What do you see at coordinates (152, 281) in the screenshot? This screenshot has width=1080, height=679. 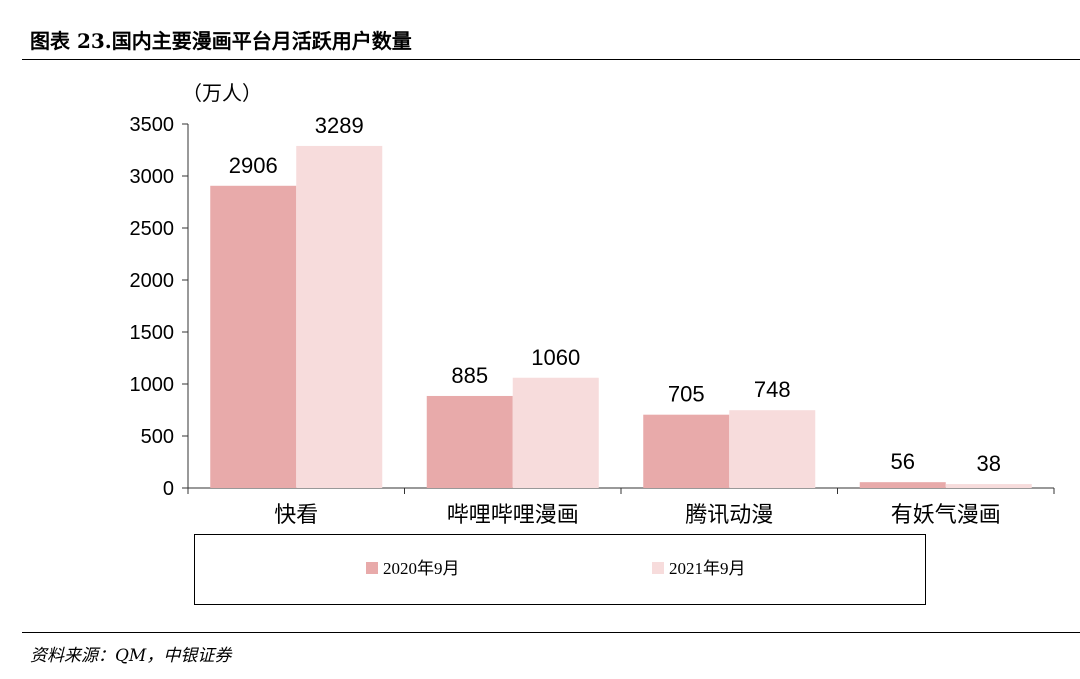 I see `y-tick-label: 2000` at bounding box center [152, 281].